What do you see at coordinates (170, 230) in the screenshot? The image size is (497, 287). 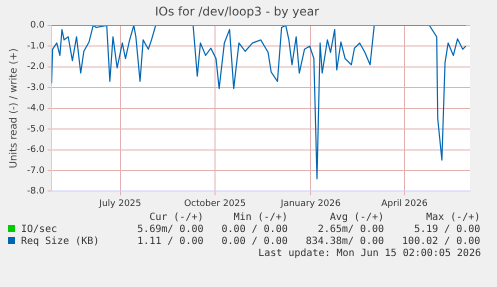 I see `text: 5.69m/ 0.00` at bounding box center [170, 230].